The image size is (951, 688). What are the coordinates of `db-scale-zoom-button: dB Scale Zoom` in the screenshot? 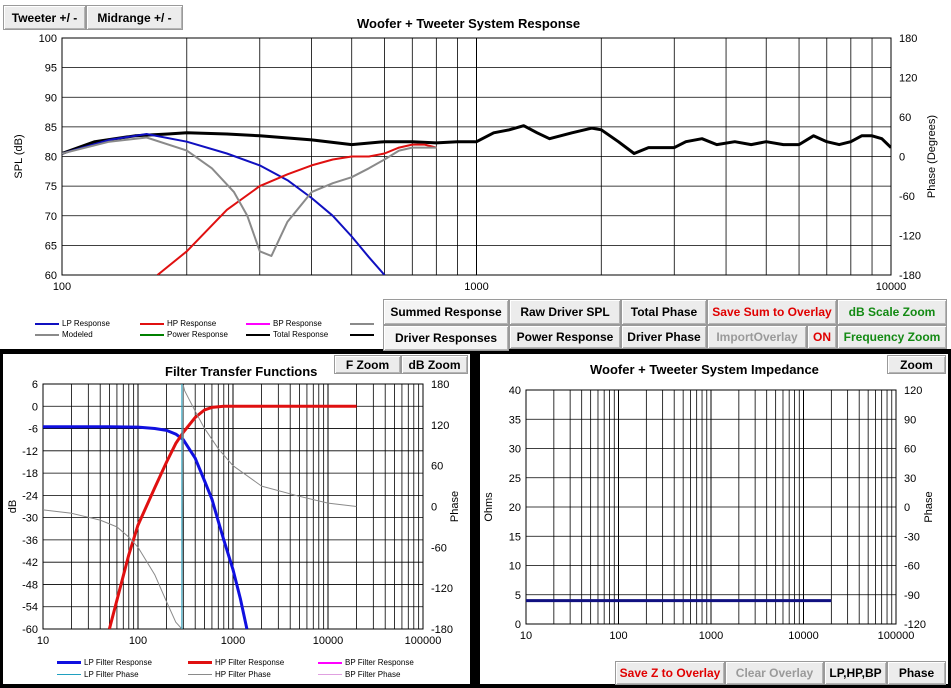 It's located at (892, 312).